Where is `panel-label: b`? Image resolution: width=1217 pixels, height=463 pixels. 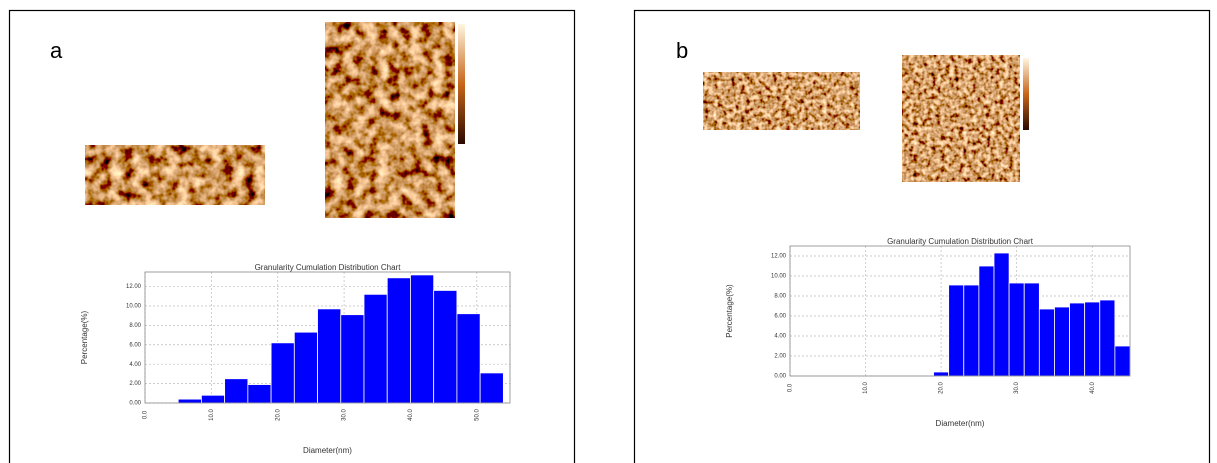
panel-label: b is located at coordinates (682, 50).